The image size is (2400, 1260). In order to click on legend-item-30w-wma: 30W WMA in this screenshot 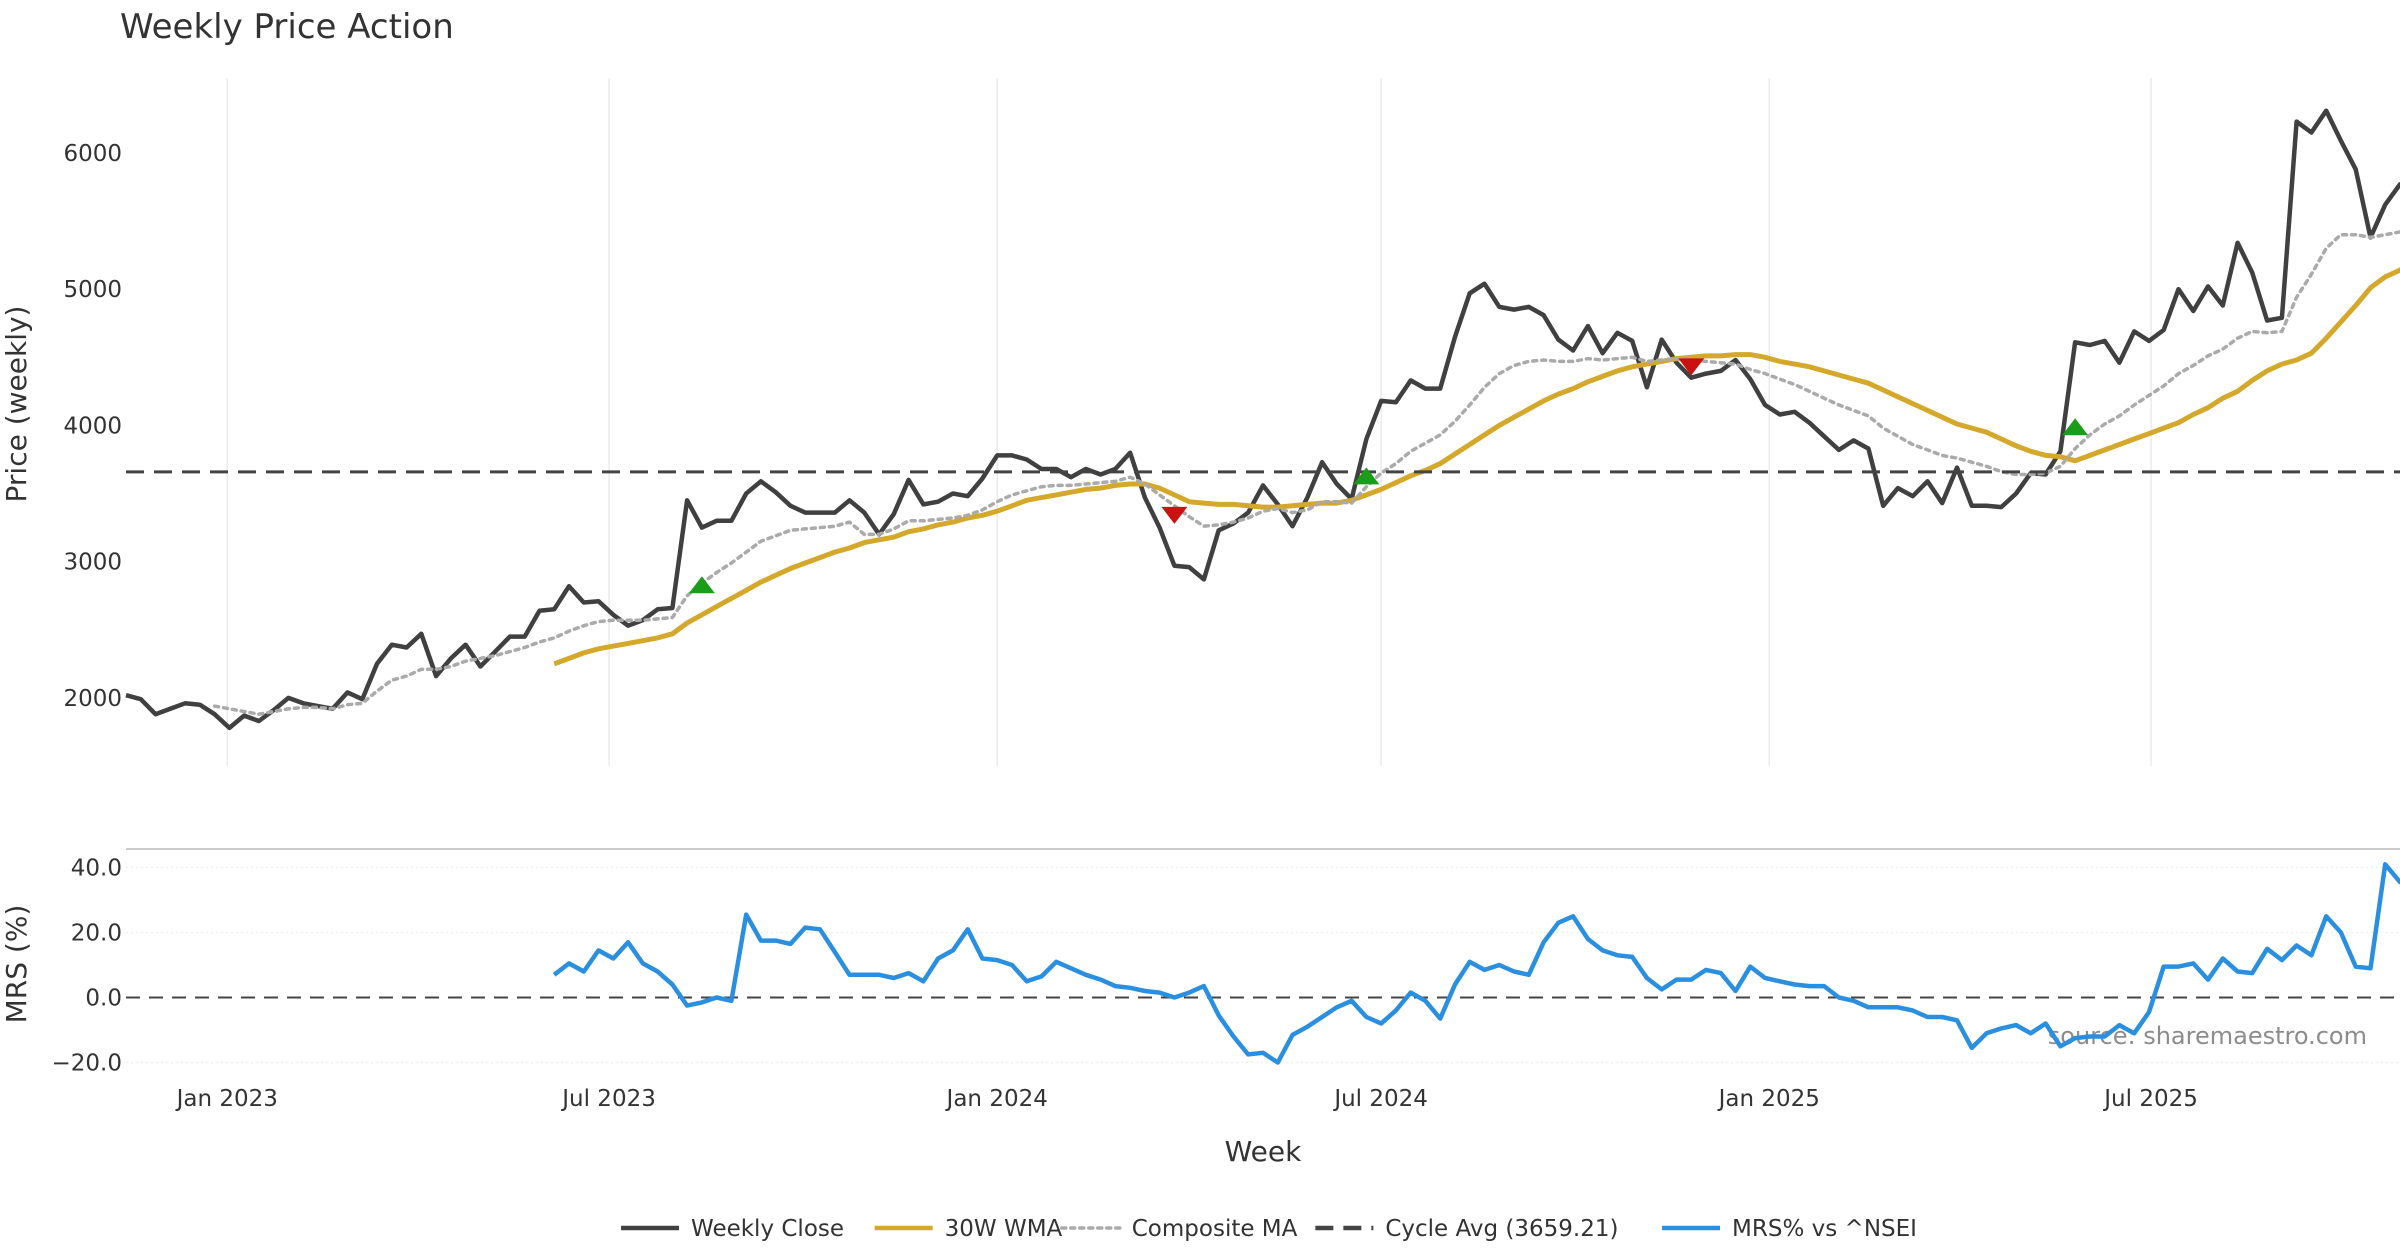, I will do `click(968, 1229)`.